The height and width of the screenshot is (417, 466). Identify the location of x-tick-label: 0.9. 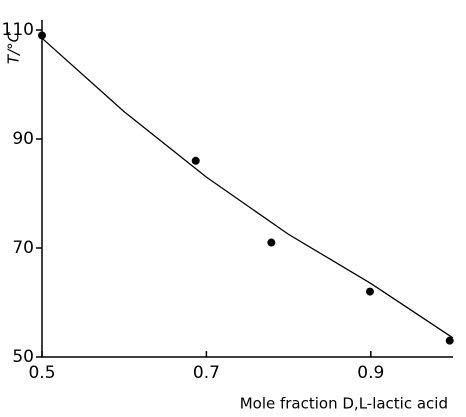
(370, 373).